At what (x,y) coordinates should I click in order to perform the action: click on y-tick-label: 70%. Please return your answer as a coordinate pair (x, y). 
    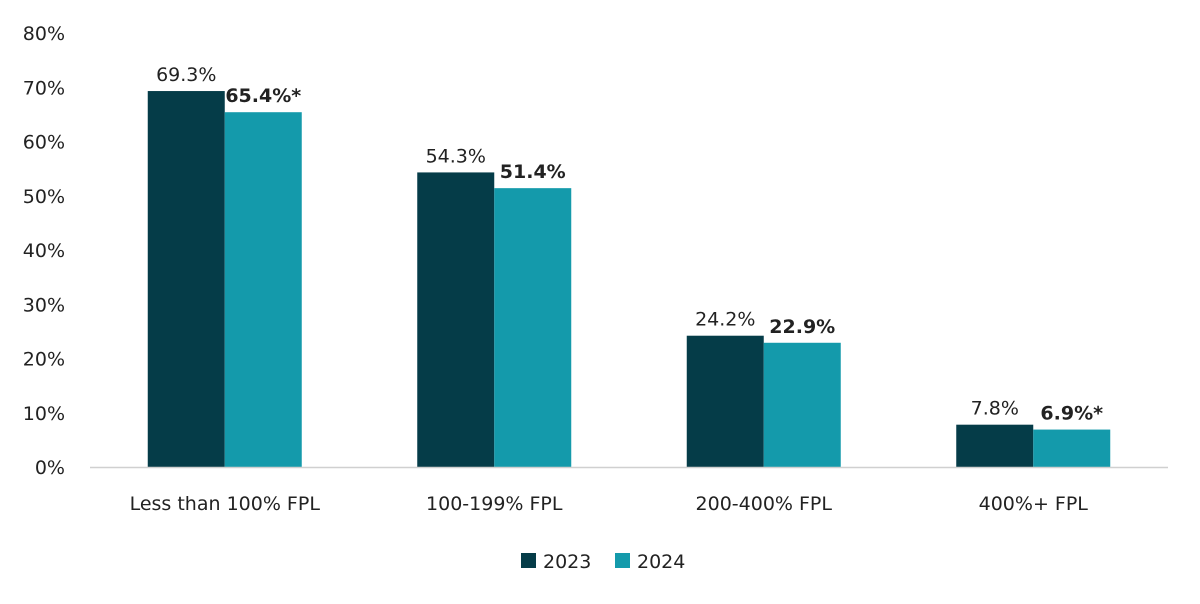
    Looking at the image, I should click on (44, 88).